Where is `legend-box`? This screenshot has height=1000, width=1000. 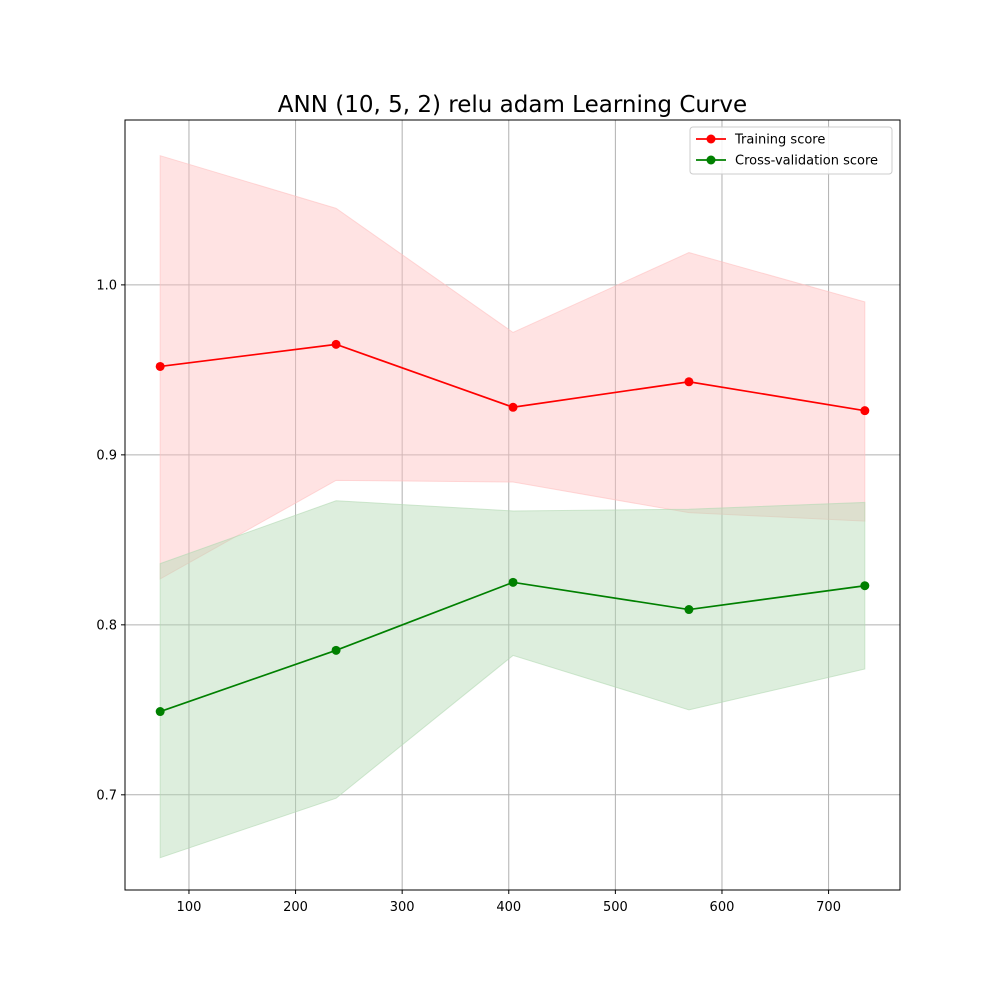 legend-box is located at coordinates (791, 150).